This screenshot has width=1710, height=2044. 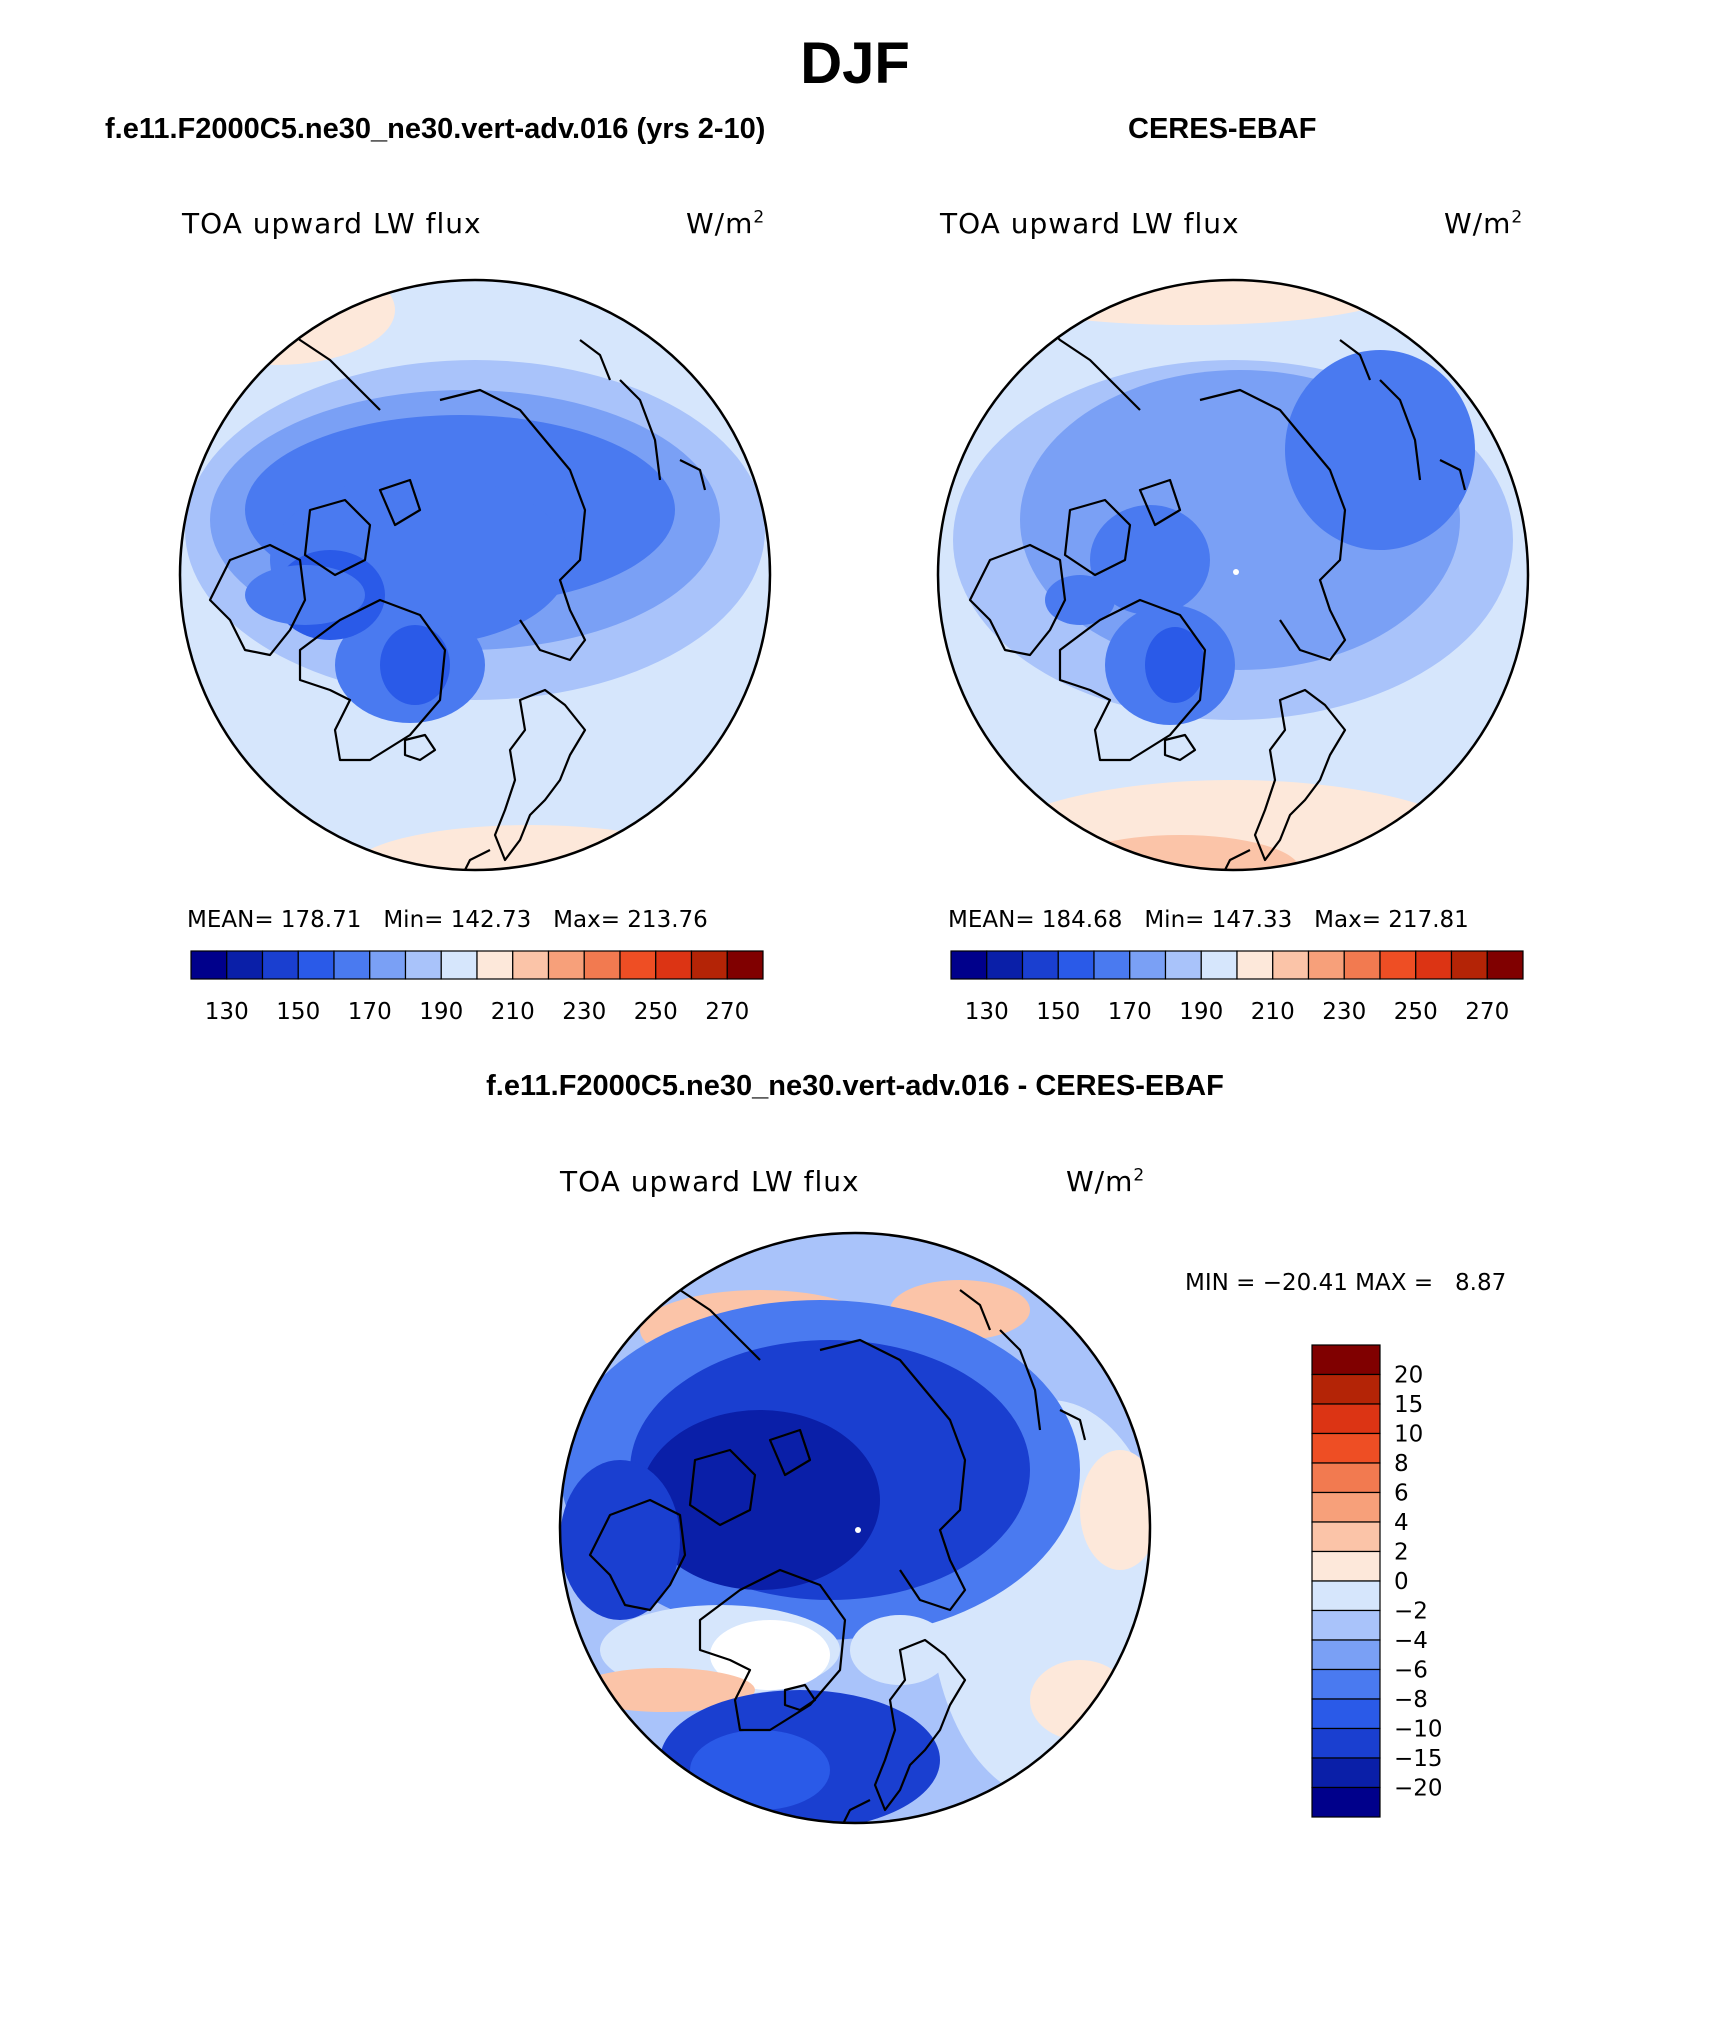 What do you see at coordinates (855, 63) in the screenshot?
I see `figure-title: DJF` at bounding box center [855, 63].